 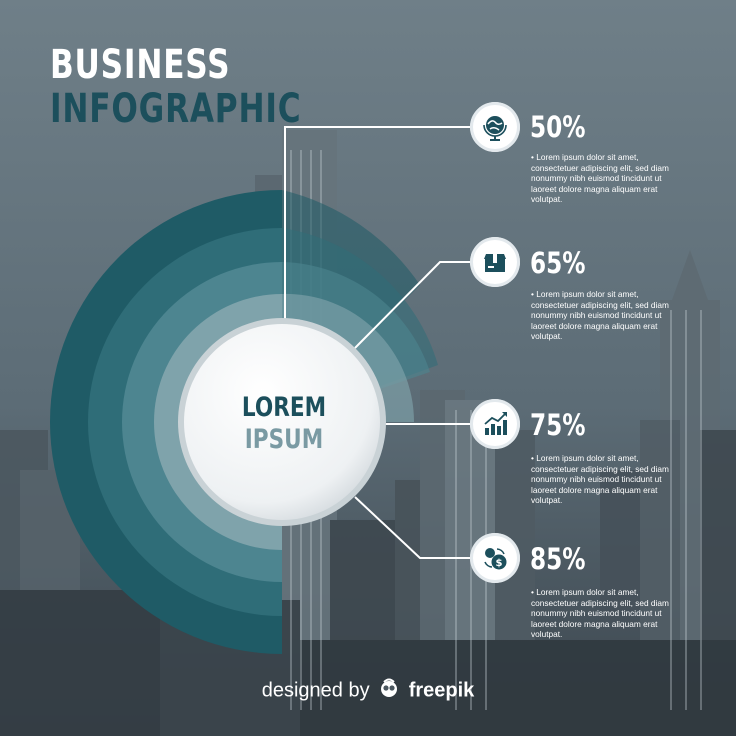 I want to click on center-label-2: IPSUM, so click(x=284, y=439).